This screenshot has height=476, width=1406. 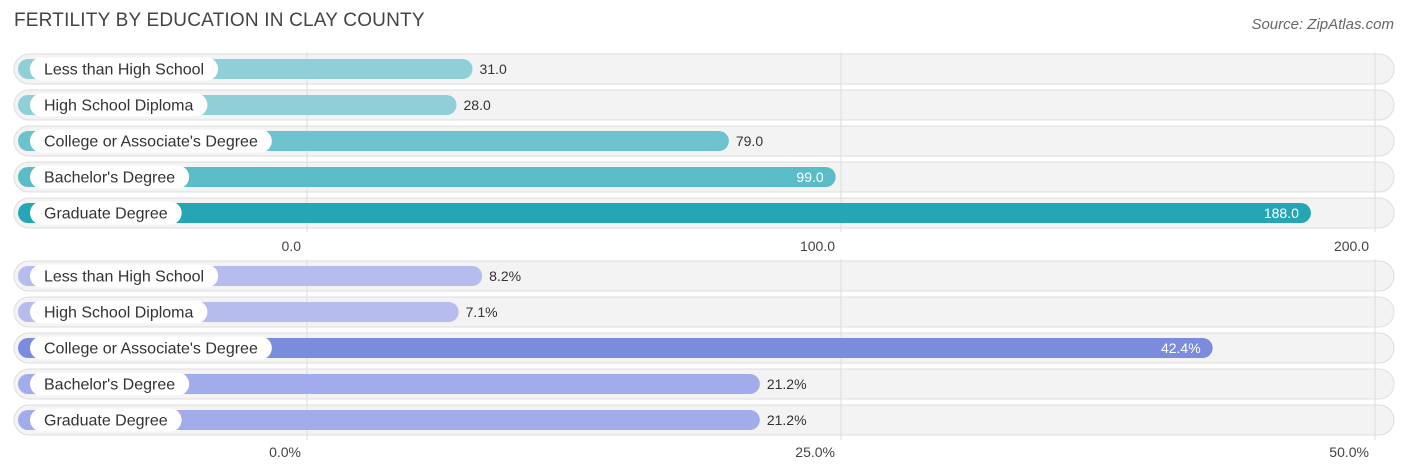 I want to click on bar-value-label: 188.0, so click(x=1281, y=213).